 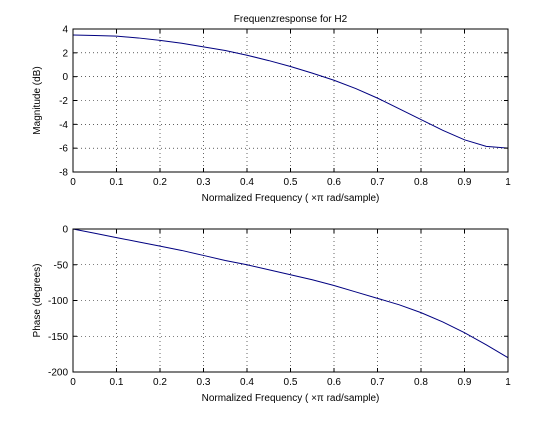 I want to click on y-tick-label: 2, so click(x=65, y=53).